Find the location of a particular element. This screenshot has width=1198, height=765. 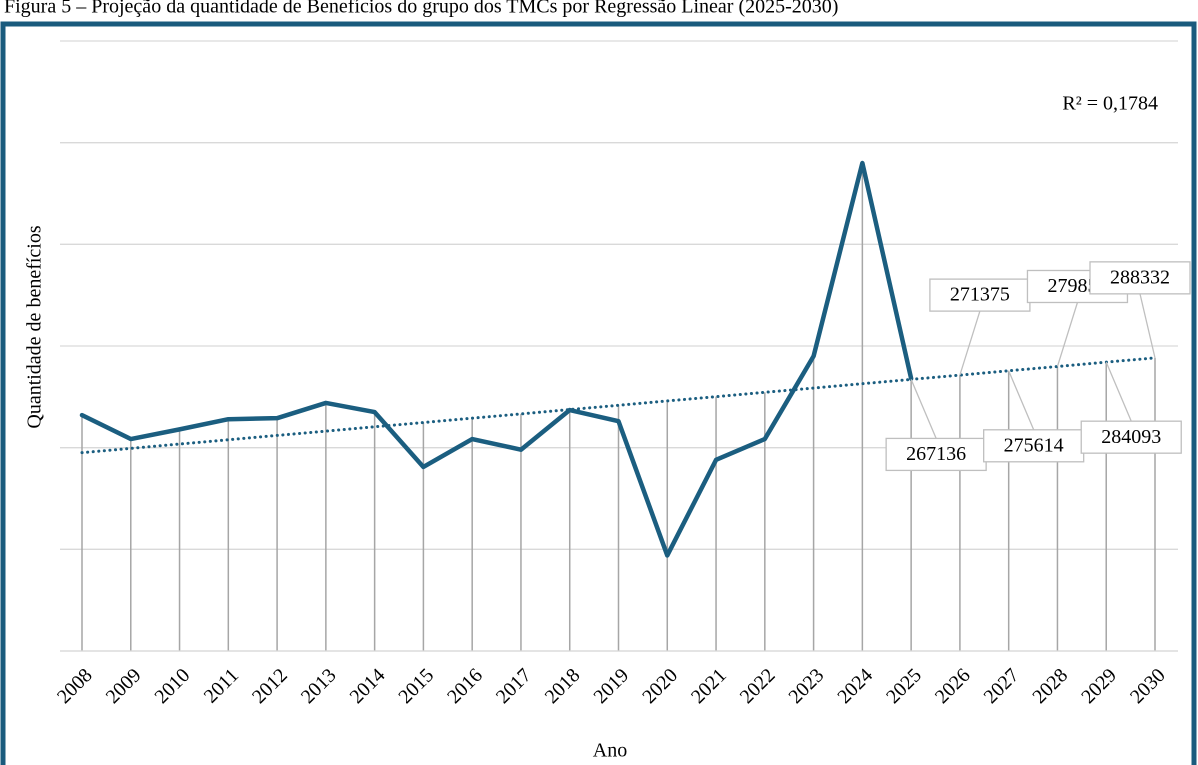

annotation: R² = 0,1784 is located at coordinates (1110, 104).